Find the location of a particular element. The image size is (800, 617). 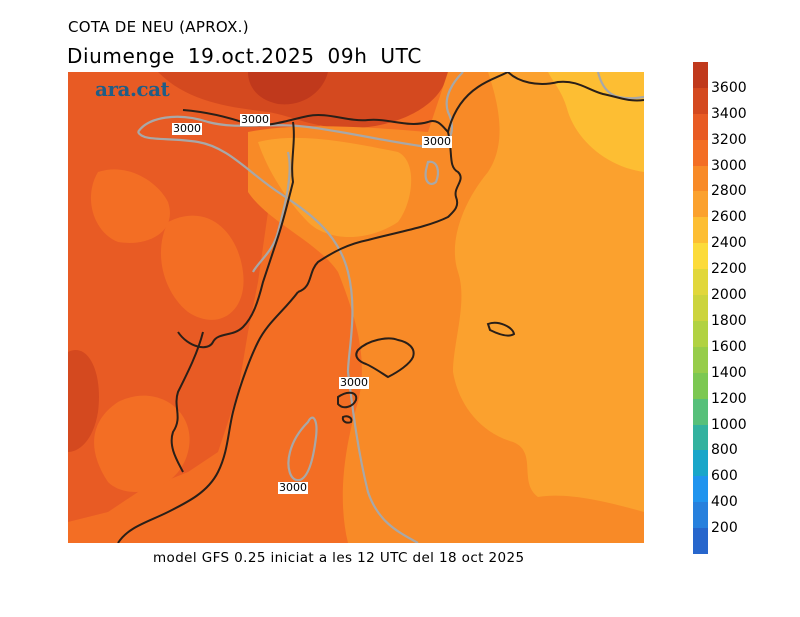

colorbar-tick-label: 2400 is located at coordinates (729, 243).